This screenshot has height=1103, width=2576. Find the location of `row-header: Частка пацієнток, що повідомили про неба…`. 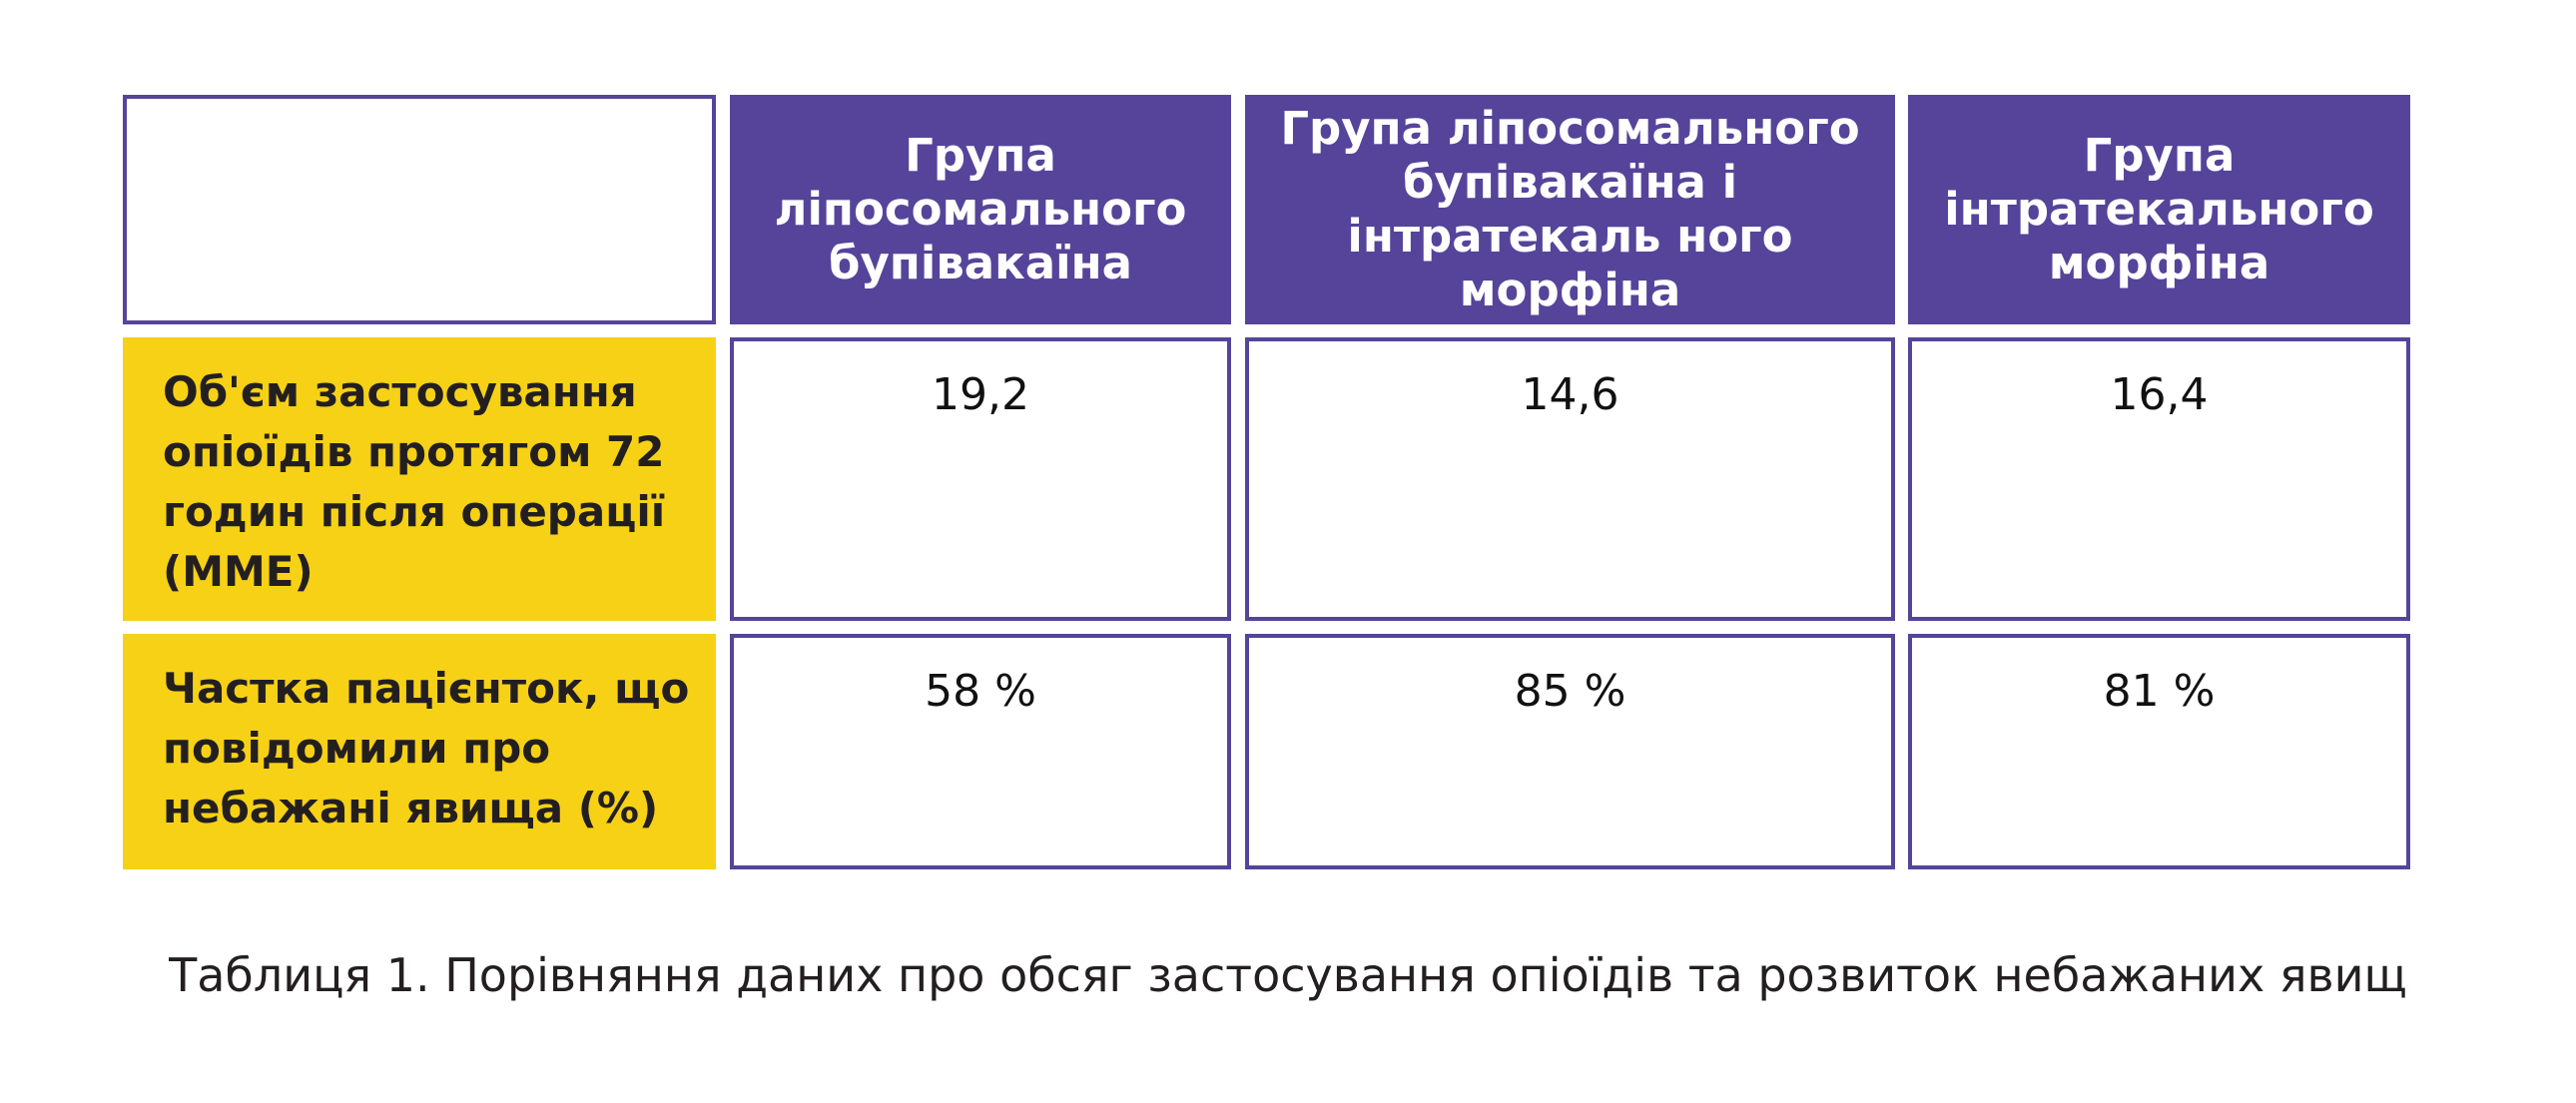

row-header: Частка пацієнток, що повідомили про неба… is located at coordinates (419, 751).